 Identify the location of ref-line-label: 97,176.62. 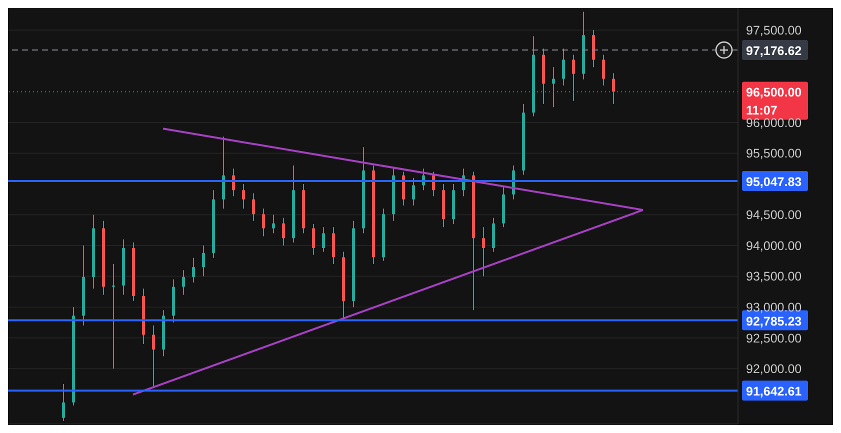
(774, 51).